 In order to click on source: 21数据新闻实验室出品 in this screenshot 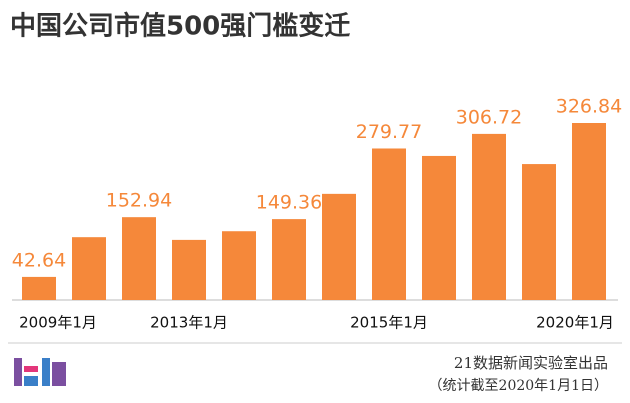, I will do `click(531, 363)`.